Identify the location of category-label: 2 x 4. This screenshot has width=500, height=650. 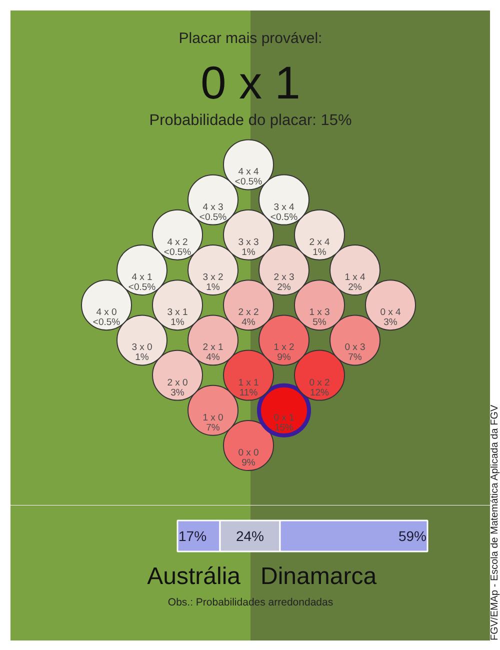
(319, 242).